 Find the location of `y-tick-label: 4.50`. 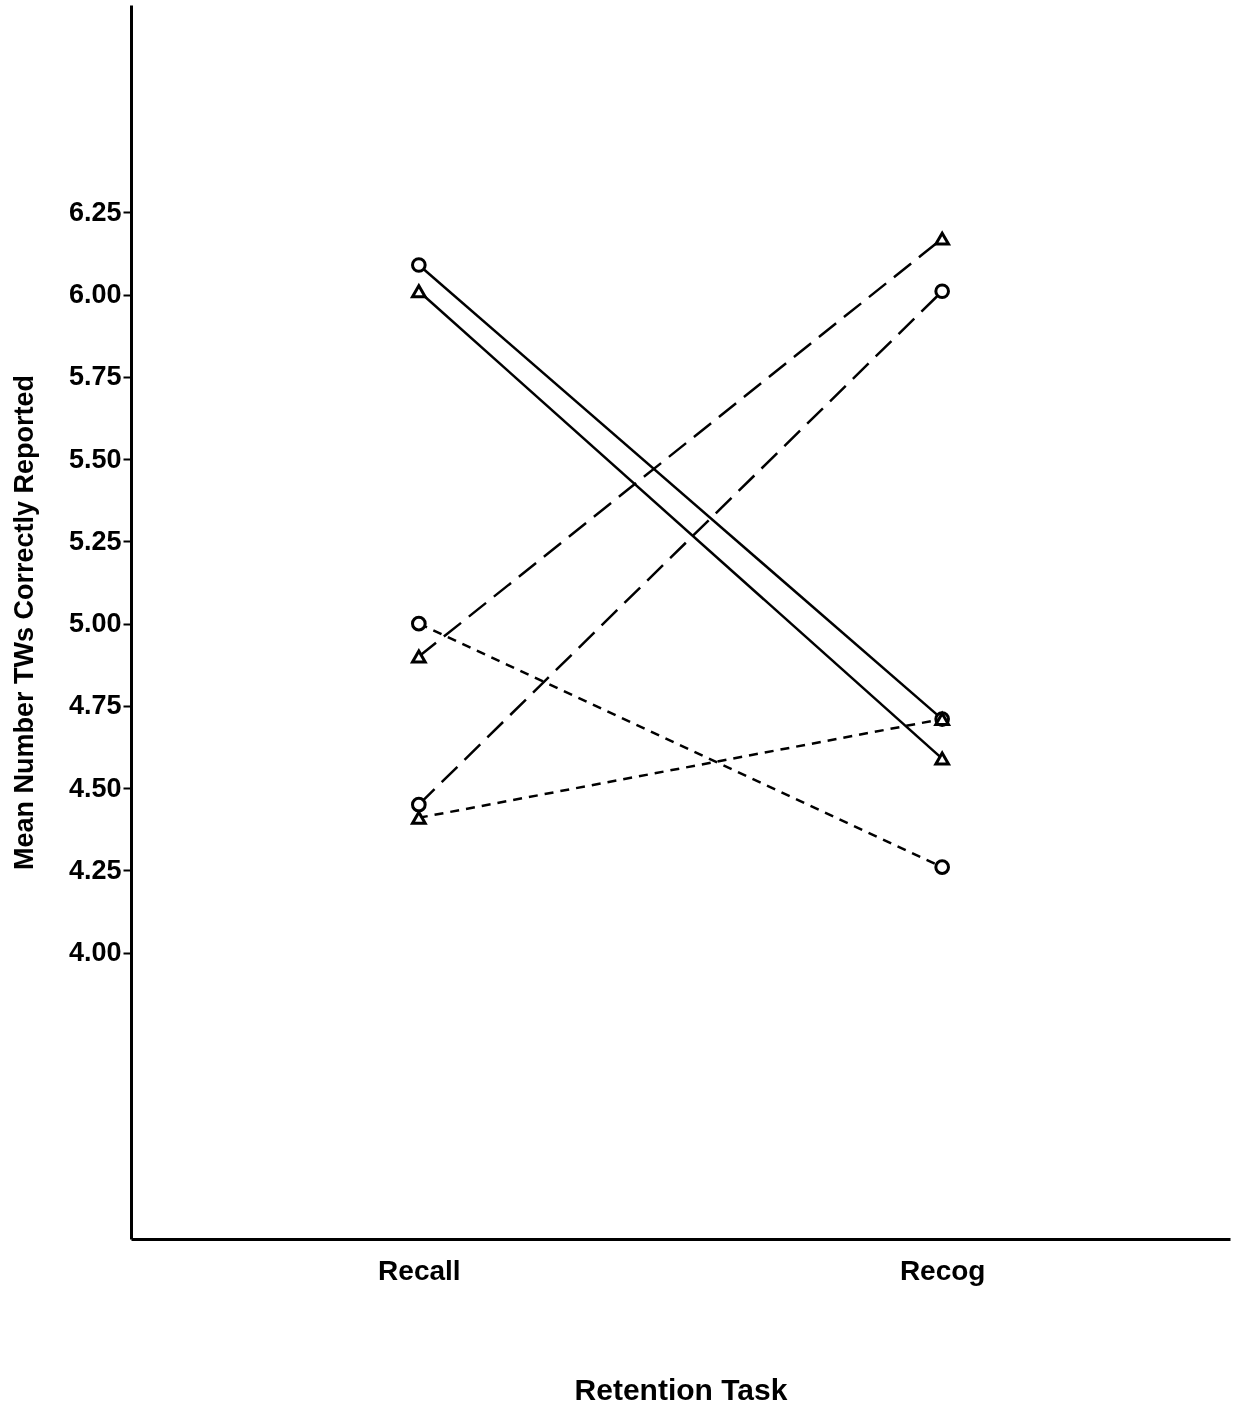

y-tick-label: 4.50 is located at coordinates (95, 787).